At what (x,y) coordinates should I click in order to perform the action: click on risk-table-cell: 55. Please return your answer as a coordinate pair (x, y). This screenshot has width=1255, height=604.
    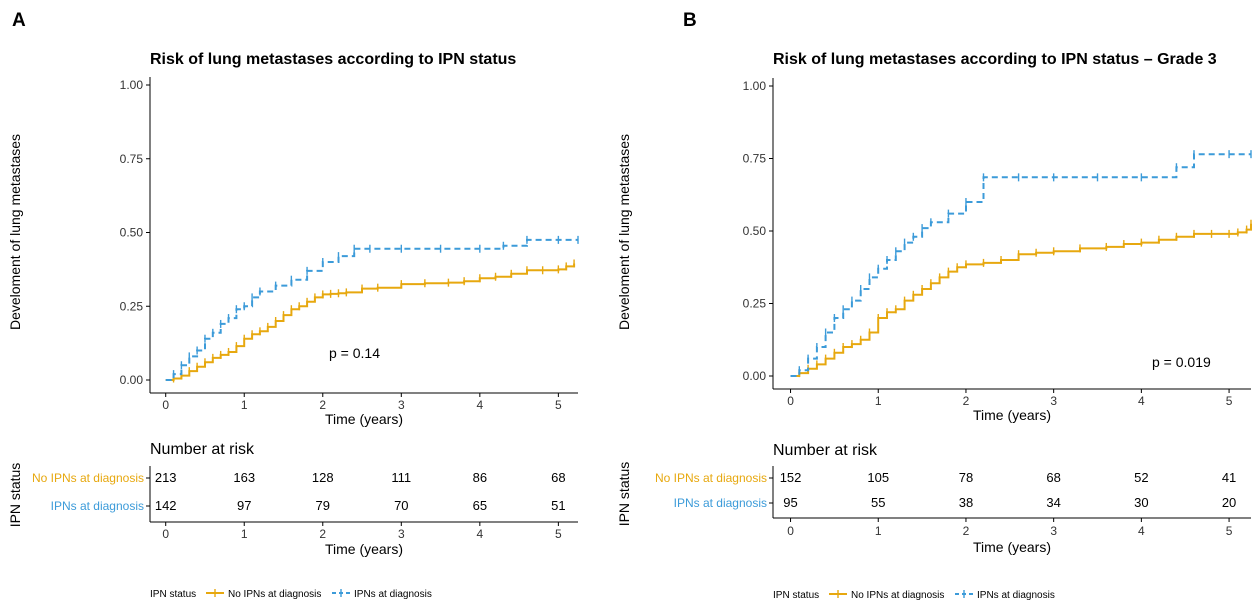
    Looking at the image, I should click on (878, 502).